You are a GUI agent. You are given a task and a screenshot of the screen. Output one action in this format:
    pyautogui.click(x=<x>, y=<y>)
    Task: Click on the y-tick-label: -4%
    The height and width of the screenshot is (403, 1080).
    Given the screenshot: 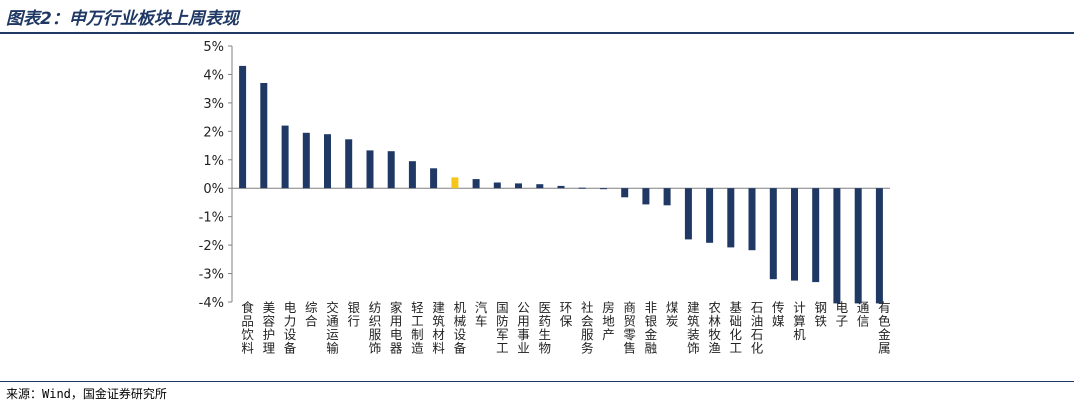 What is the action you would take?
    pyautogui.click(x=211, y=303)
    